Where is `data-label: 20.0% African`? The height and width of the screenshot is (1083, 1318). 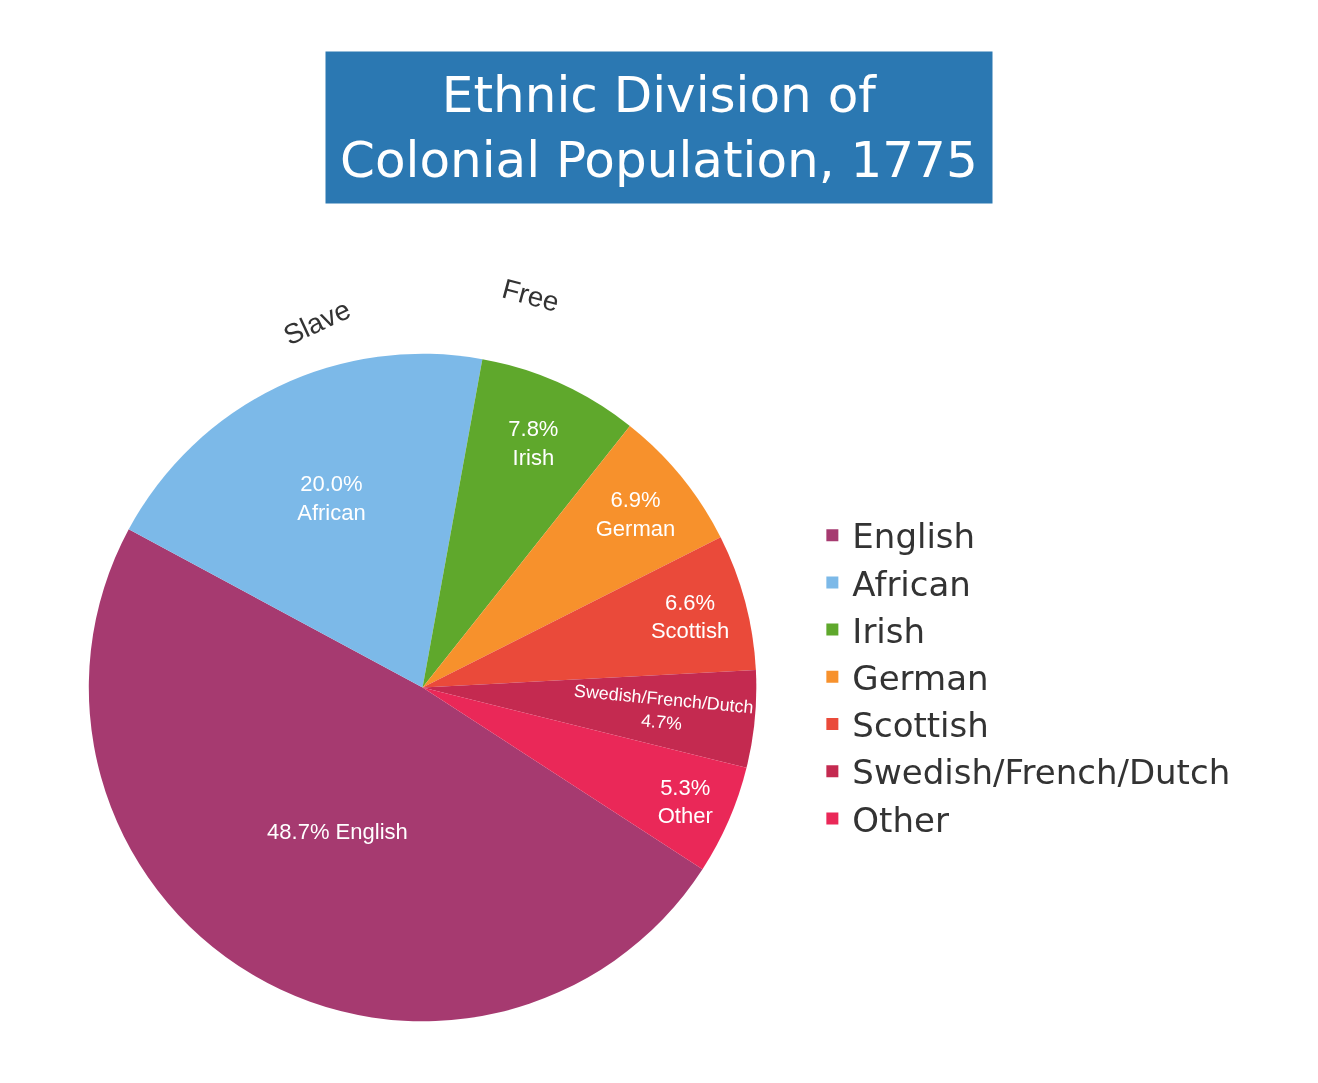 data-label: 20.0% African is located at coordinates (331, 498).